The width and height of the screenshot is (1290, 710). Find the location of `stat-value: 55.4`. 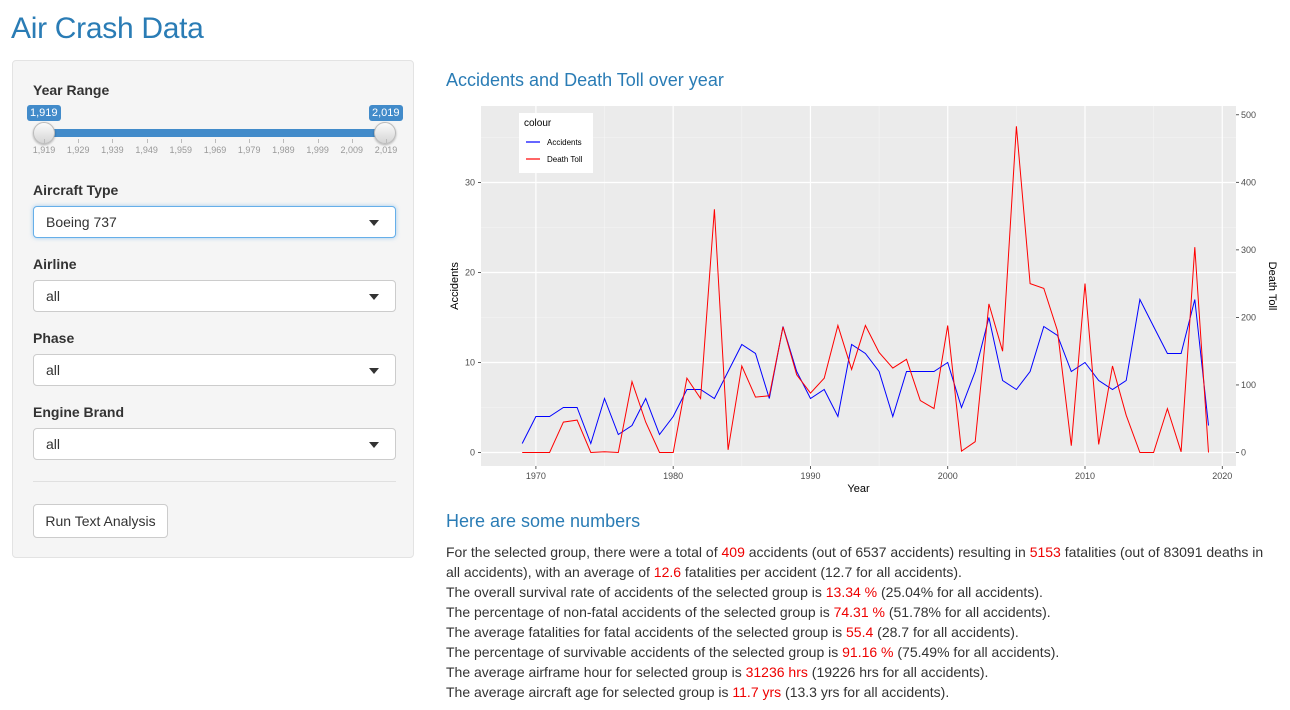

stat-value: 55.4 is located at coordinates (860, 632).